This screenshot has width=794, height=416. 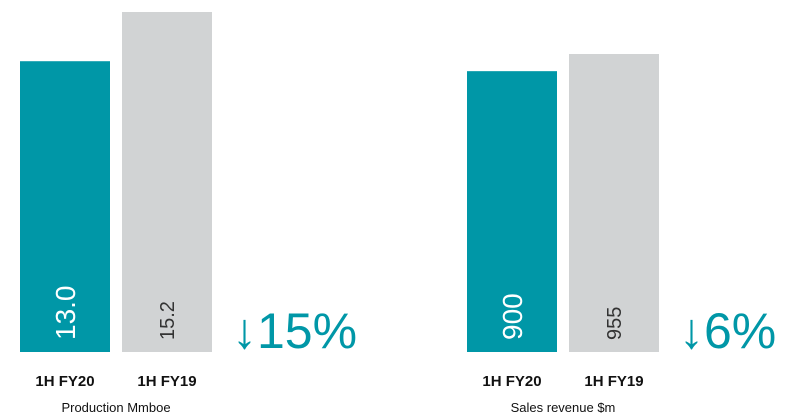 I want to click on value-label: 15.2, so click(x=168, y=320).